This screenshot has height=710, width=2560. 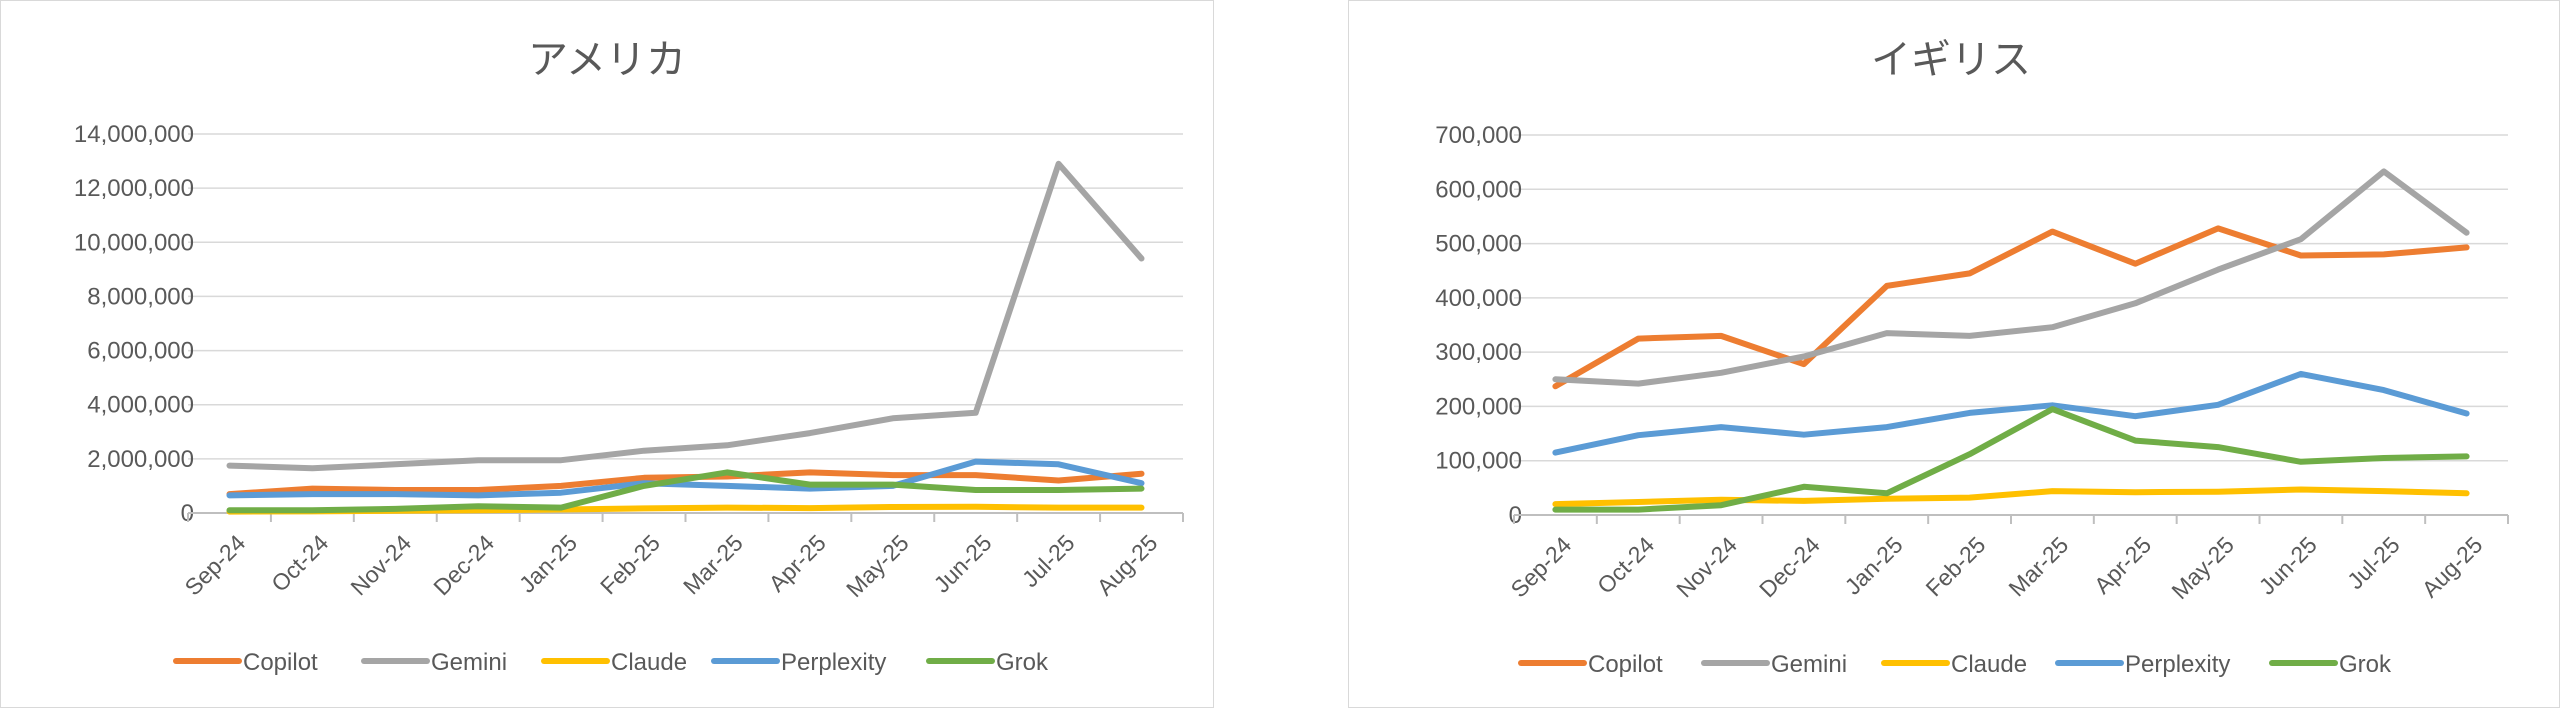 What do you see at coordinates (1478, 298) in the screenshot?
I see `y-tick-label: 400,000` at bounding box center [1478, 298].